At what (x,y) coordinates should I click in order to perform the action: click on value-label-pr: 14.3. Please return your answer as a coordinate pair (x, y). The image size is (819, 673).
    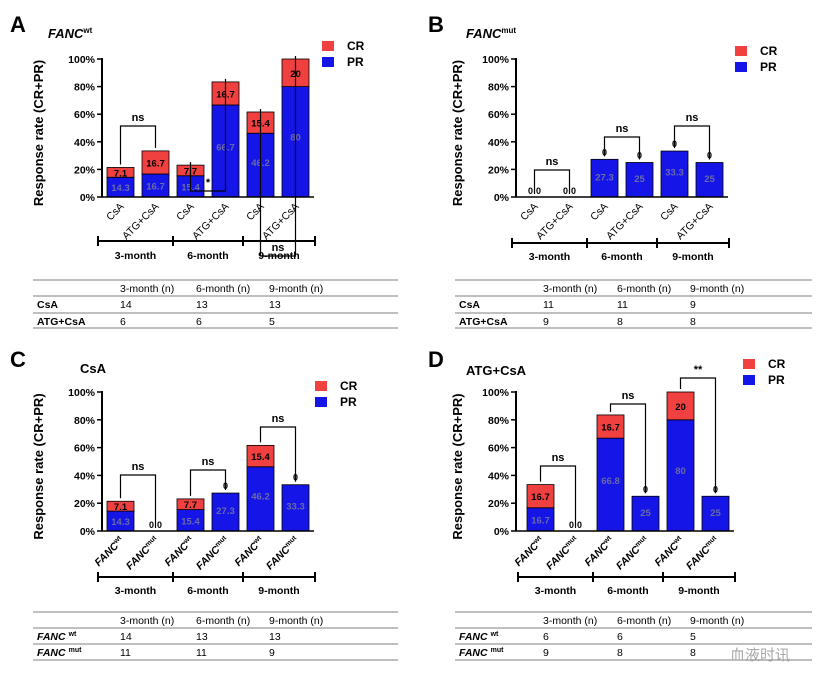
    Looking at the image, I should click on (120, 188).